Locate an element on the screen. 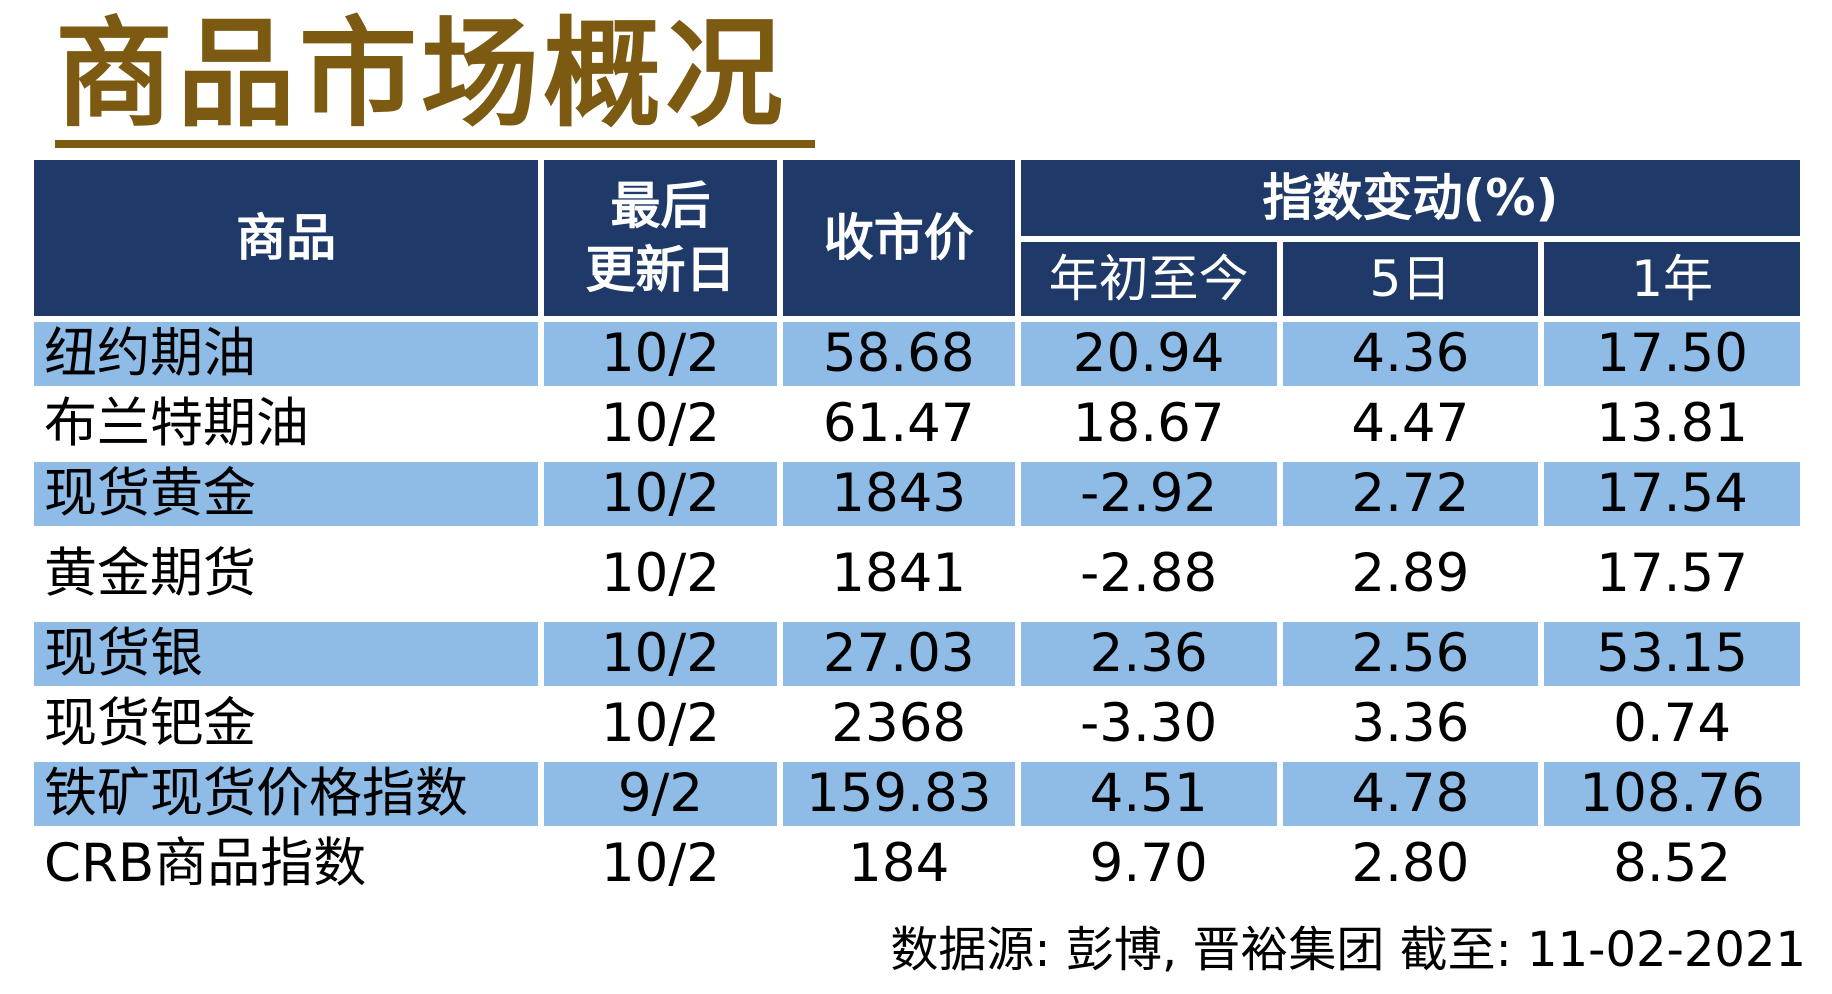 Image resolution: width=1832 pixels, height=994 pixels. cell-1y: 8.52 is located at coordinates (1672, 863).